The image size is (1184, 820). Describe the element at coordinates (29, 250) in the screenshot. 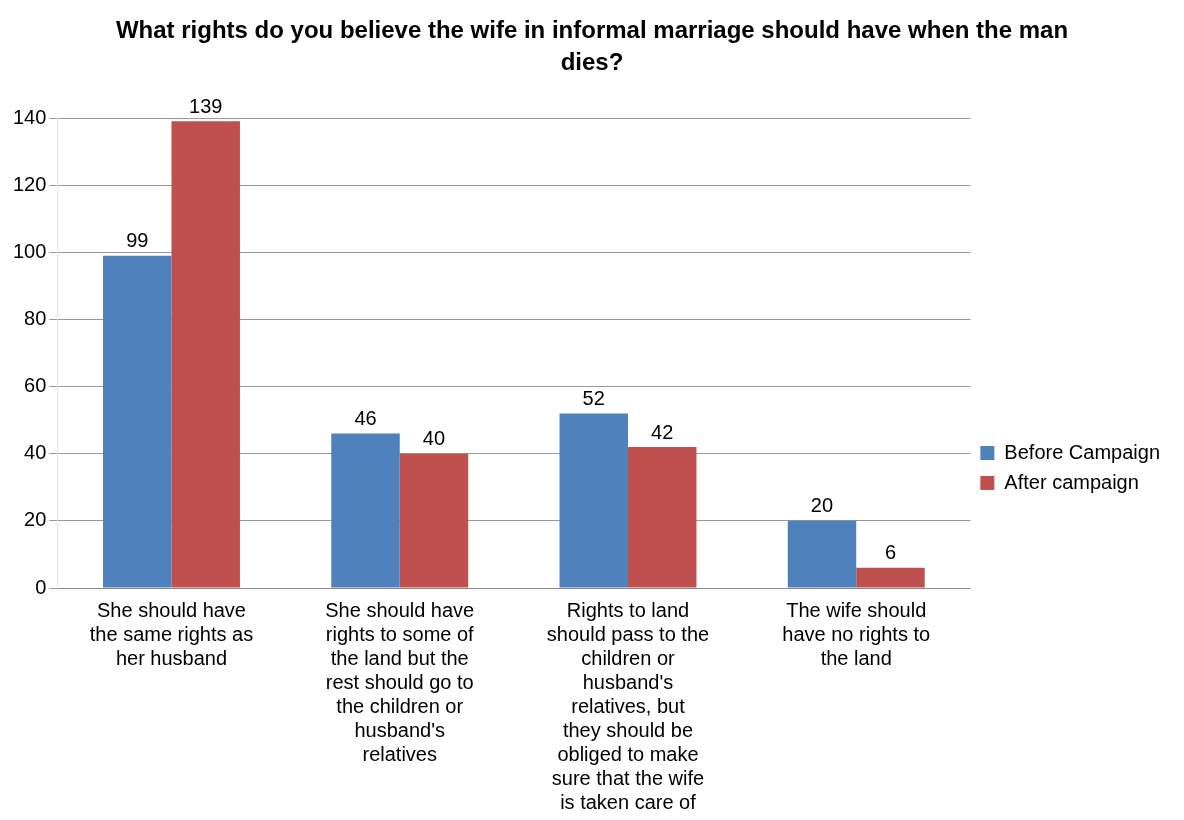

I see `y-tick-label: 100` at that location.